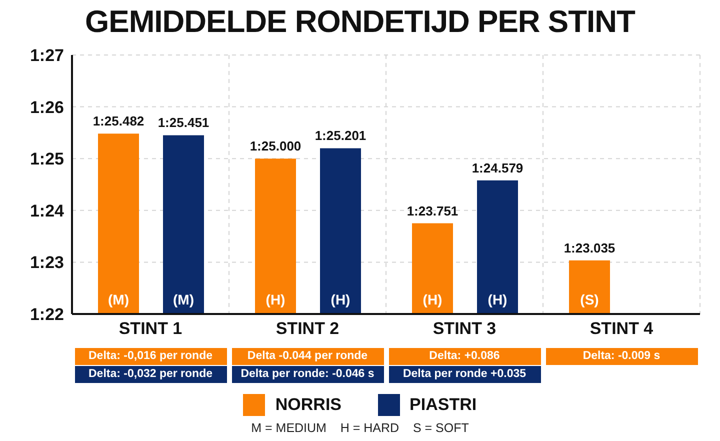  Describe the element at coordinates (47, 56) in the screenshot. I see `y-tick-label: 1:27` at that location.